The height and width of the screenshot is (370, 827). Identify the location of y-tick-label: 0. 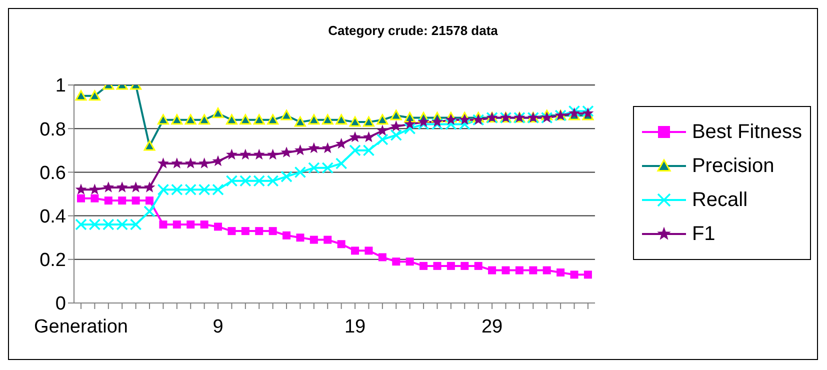
(60, 304).